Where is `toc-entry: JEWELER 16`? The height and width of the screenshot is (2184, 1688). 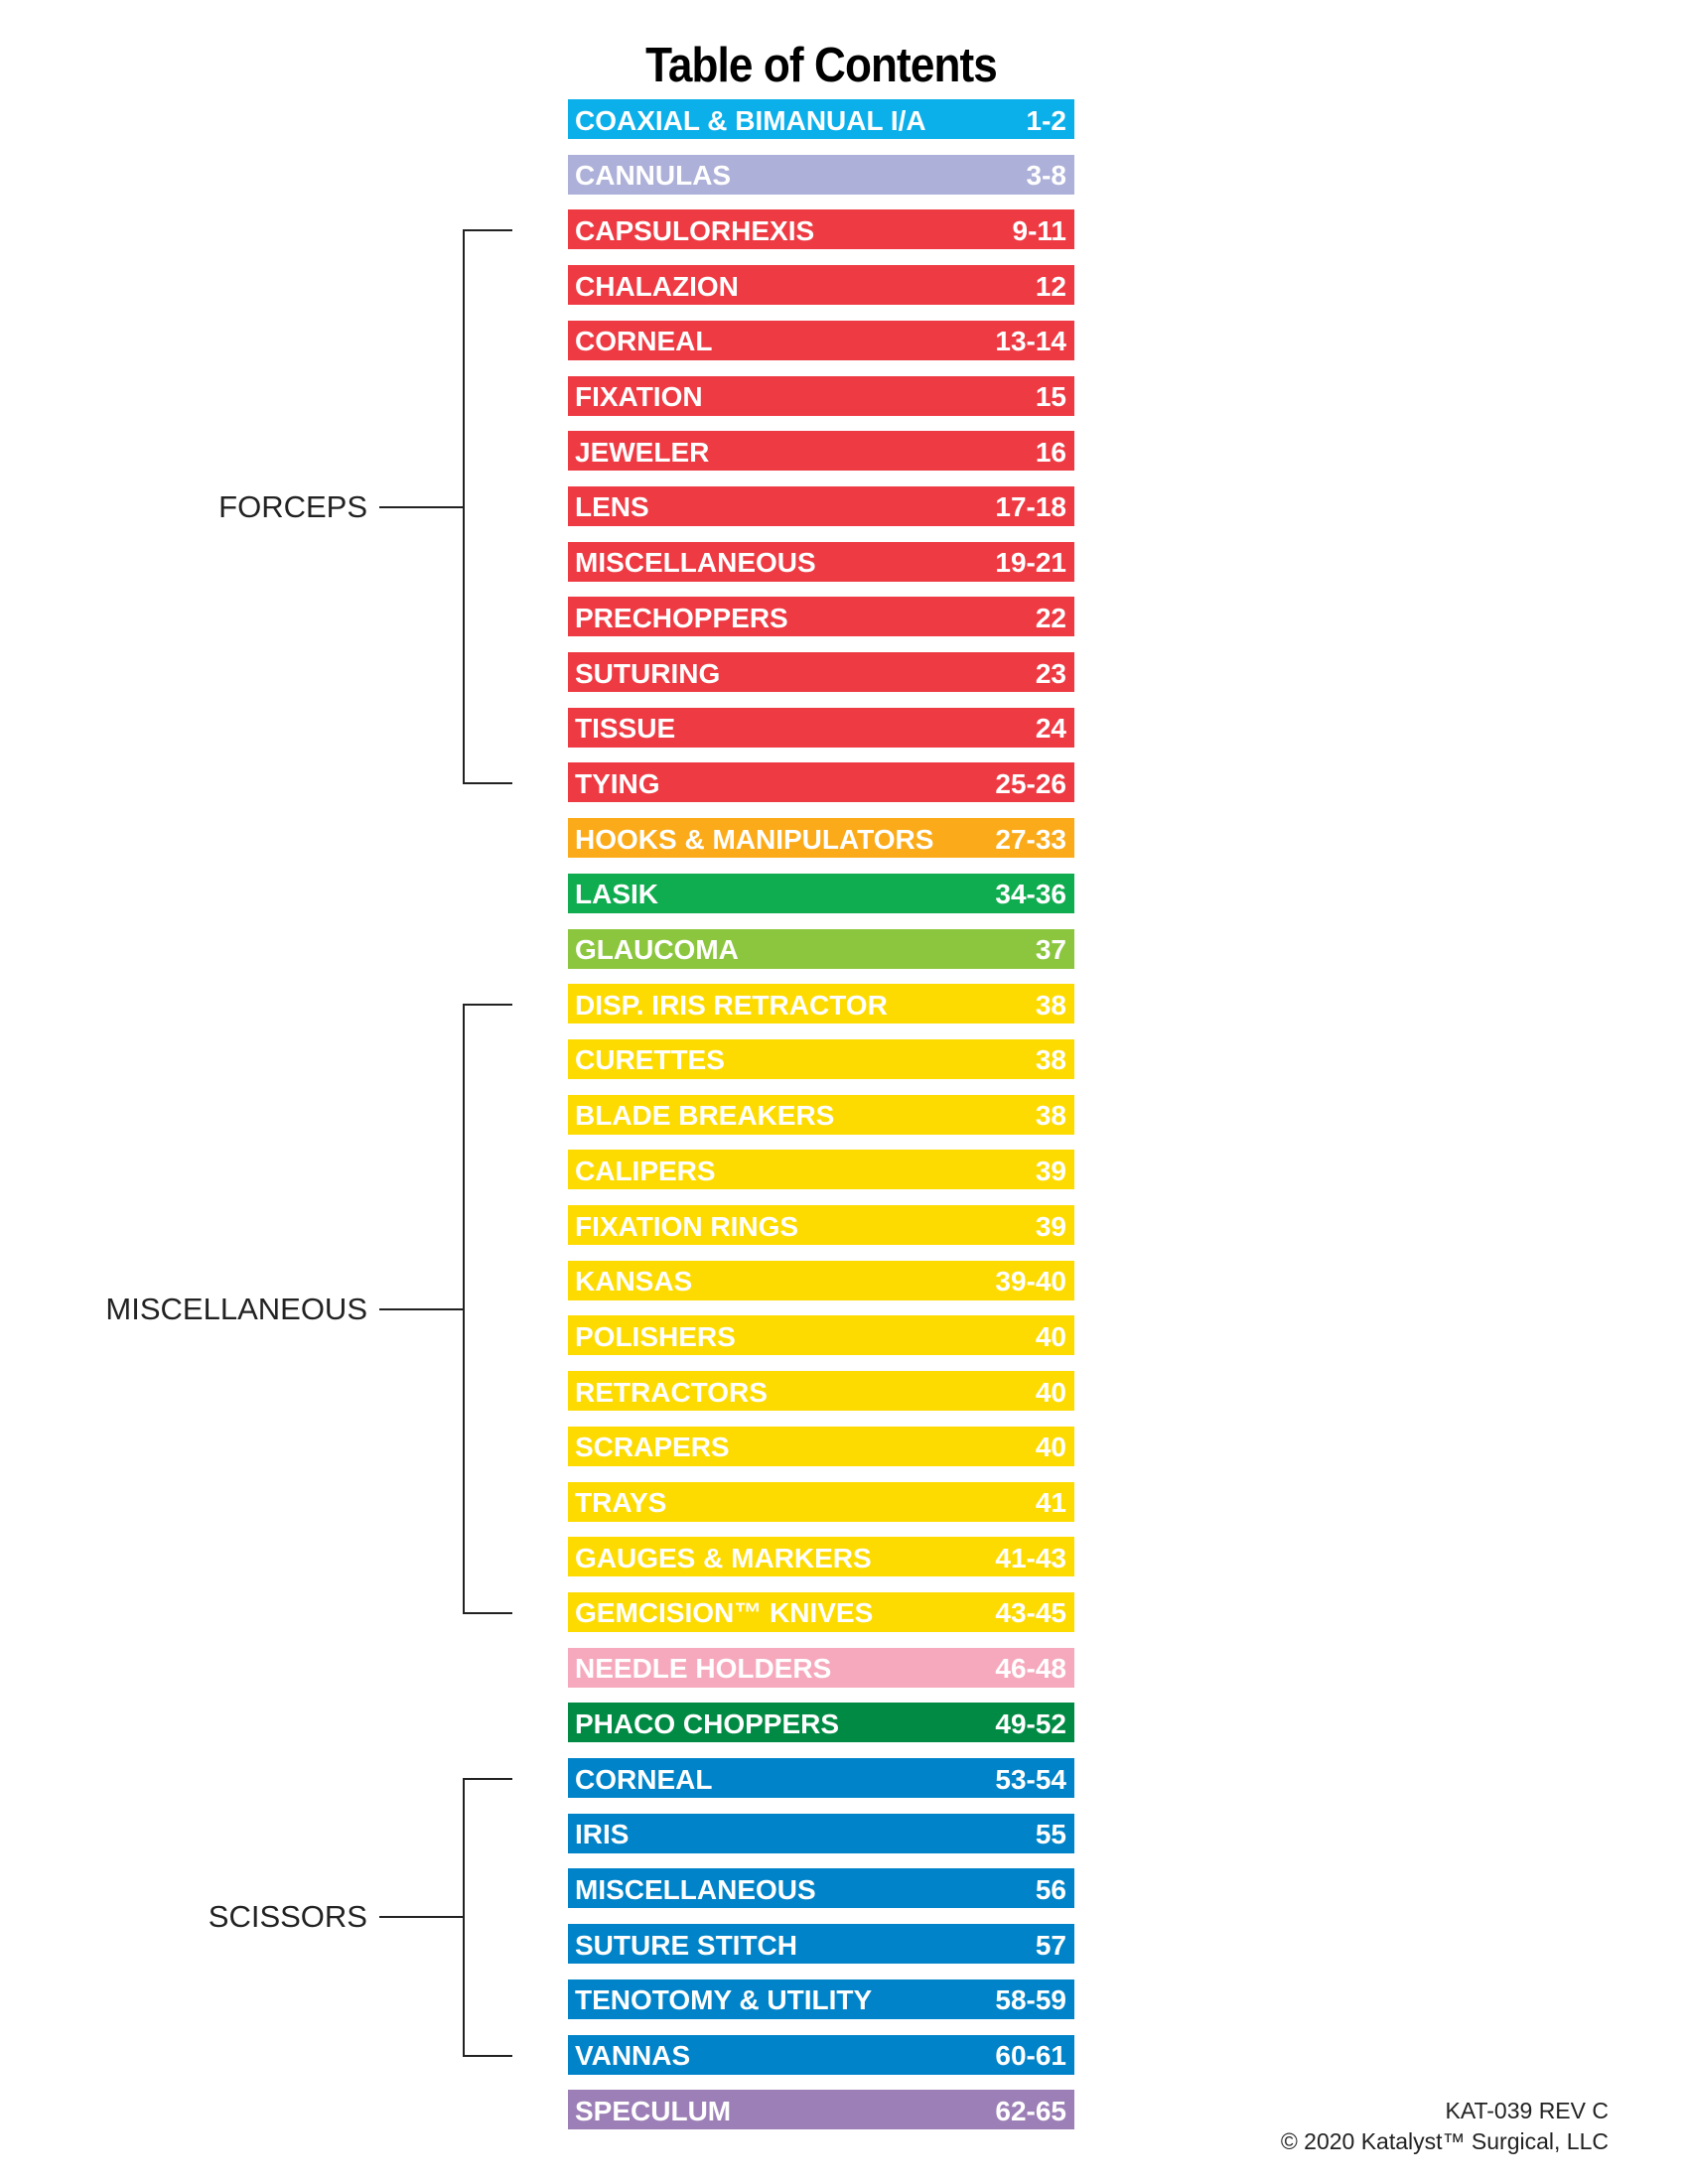
toc-entry: JEWELER 16 is located at coordinates (821, 451).